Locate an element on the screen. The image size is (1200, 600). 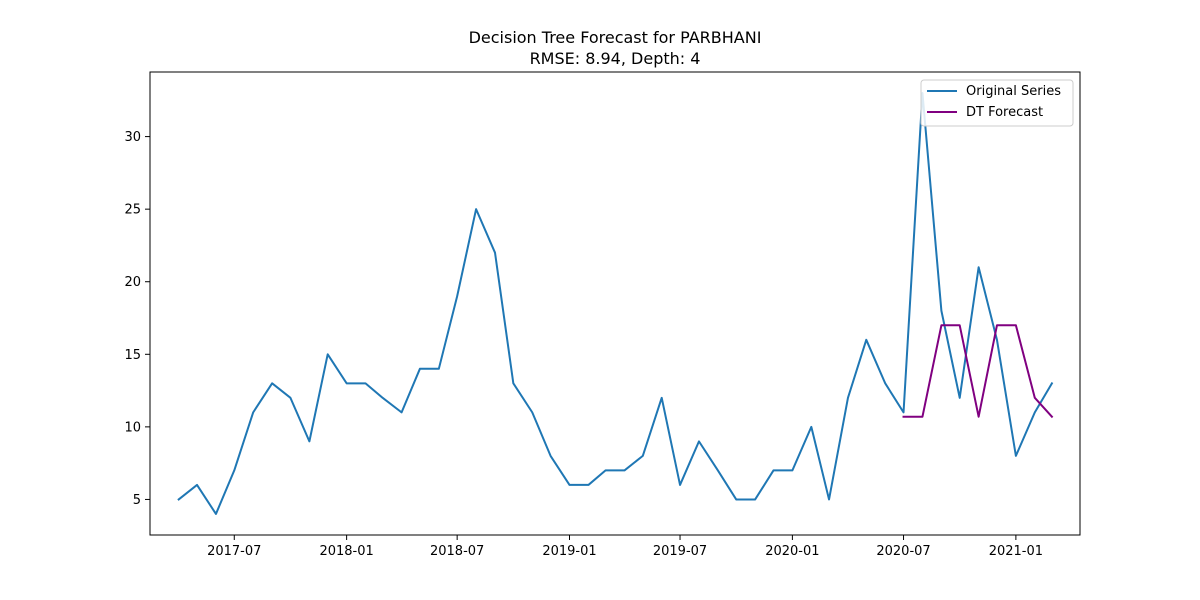
legend-box is located at coordinates (997, 103).